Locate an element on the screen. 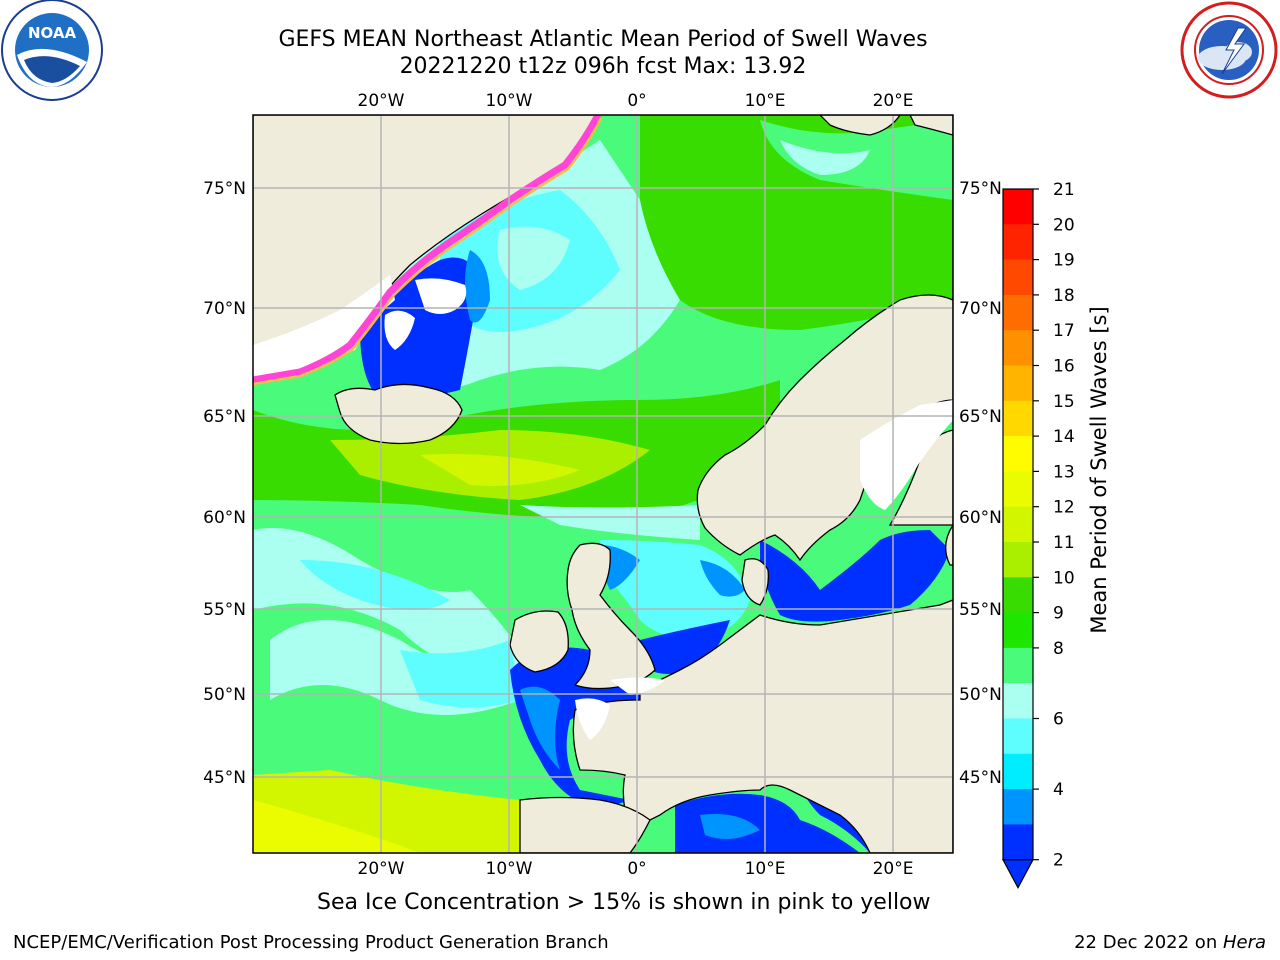 This screenshot has width=1280, height=960. lat-label-right: 55°N is located at coordinates (980, 610).